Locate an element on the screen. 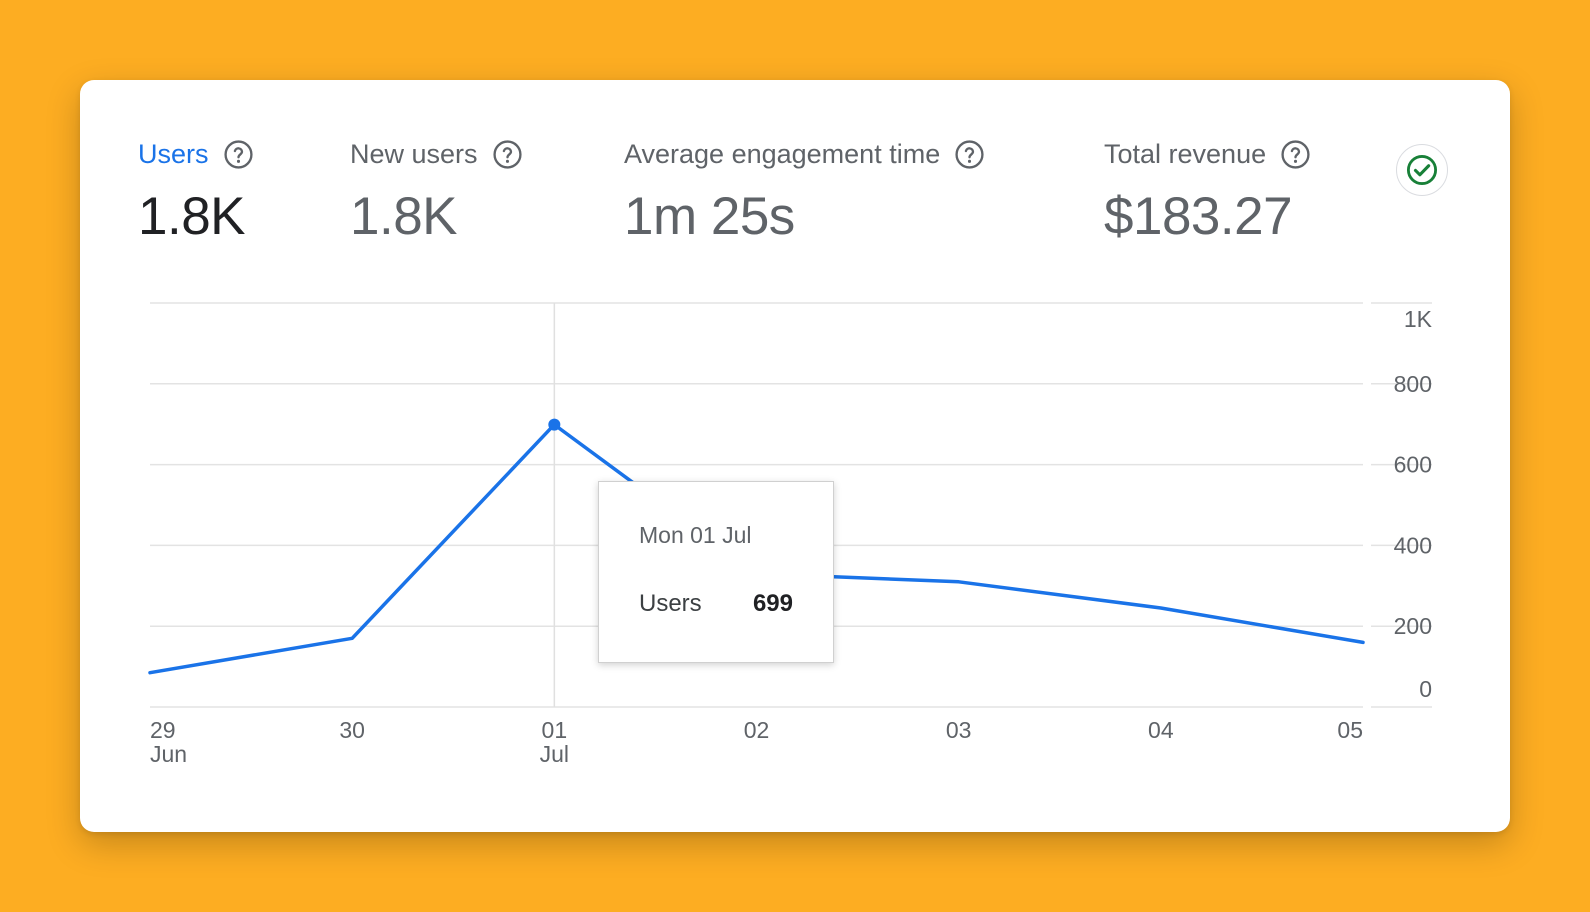 This screenshot has height=912, width=1590. x-tick-label: 04 is located at coordinates (1161, 730).